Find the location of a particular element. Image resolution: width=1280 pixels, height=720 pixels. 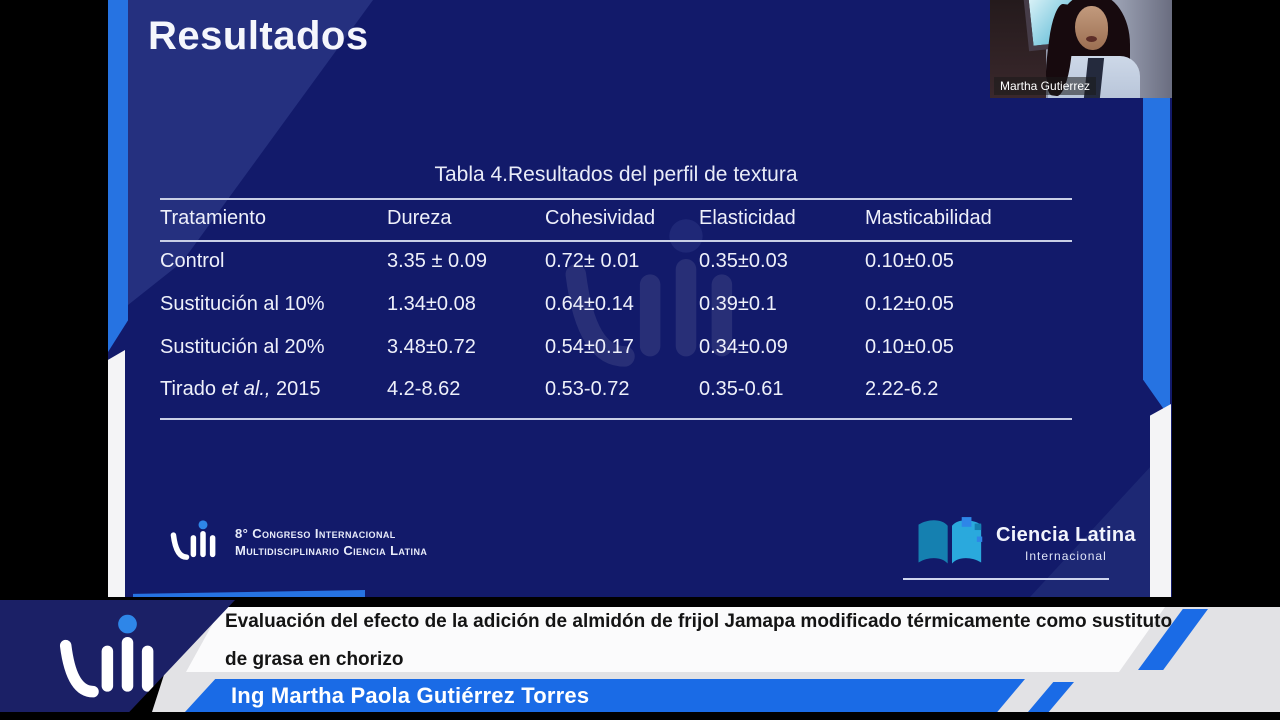

open-book-icon is located at coordinates (950, 540).